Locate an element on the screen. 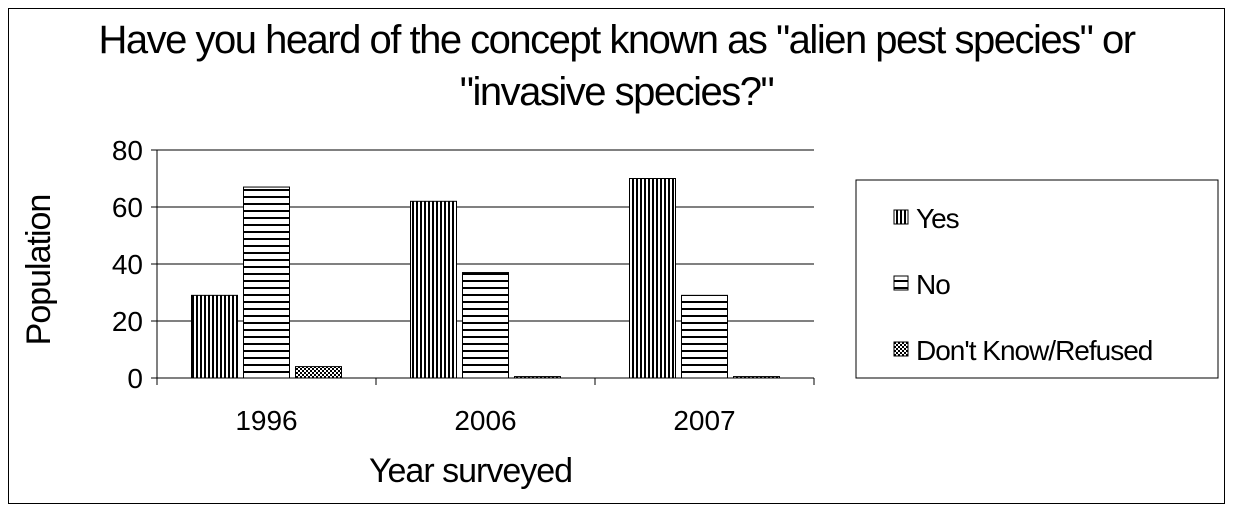  legend: Yes No Don't Know/Refused is located at coordinates (1037, 279).